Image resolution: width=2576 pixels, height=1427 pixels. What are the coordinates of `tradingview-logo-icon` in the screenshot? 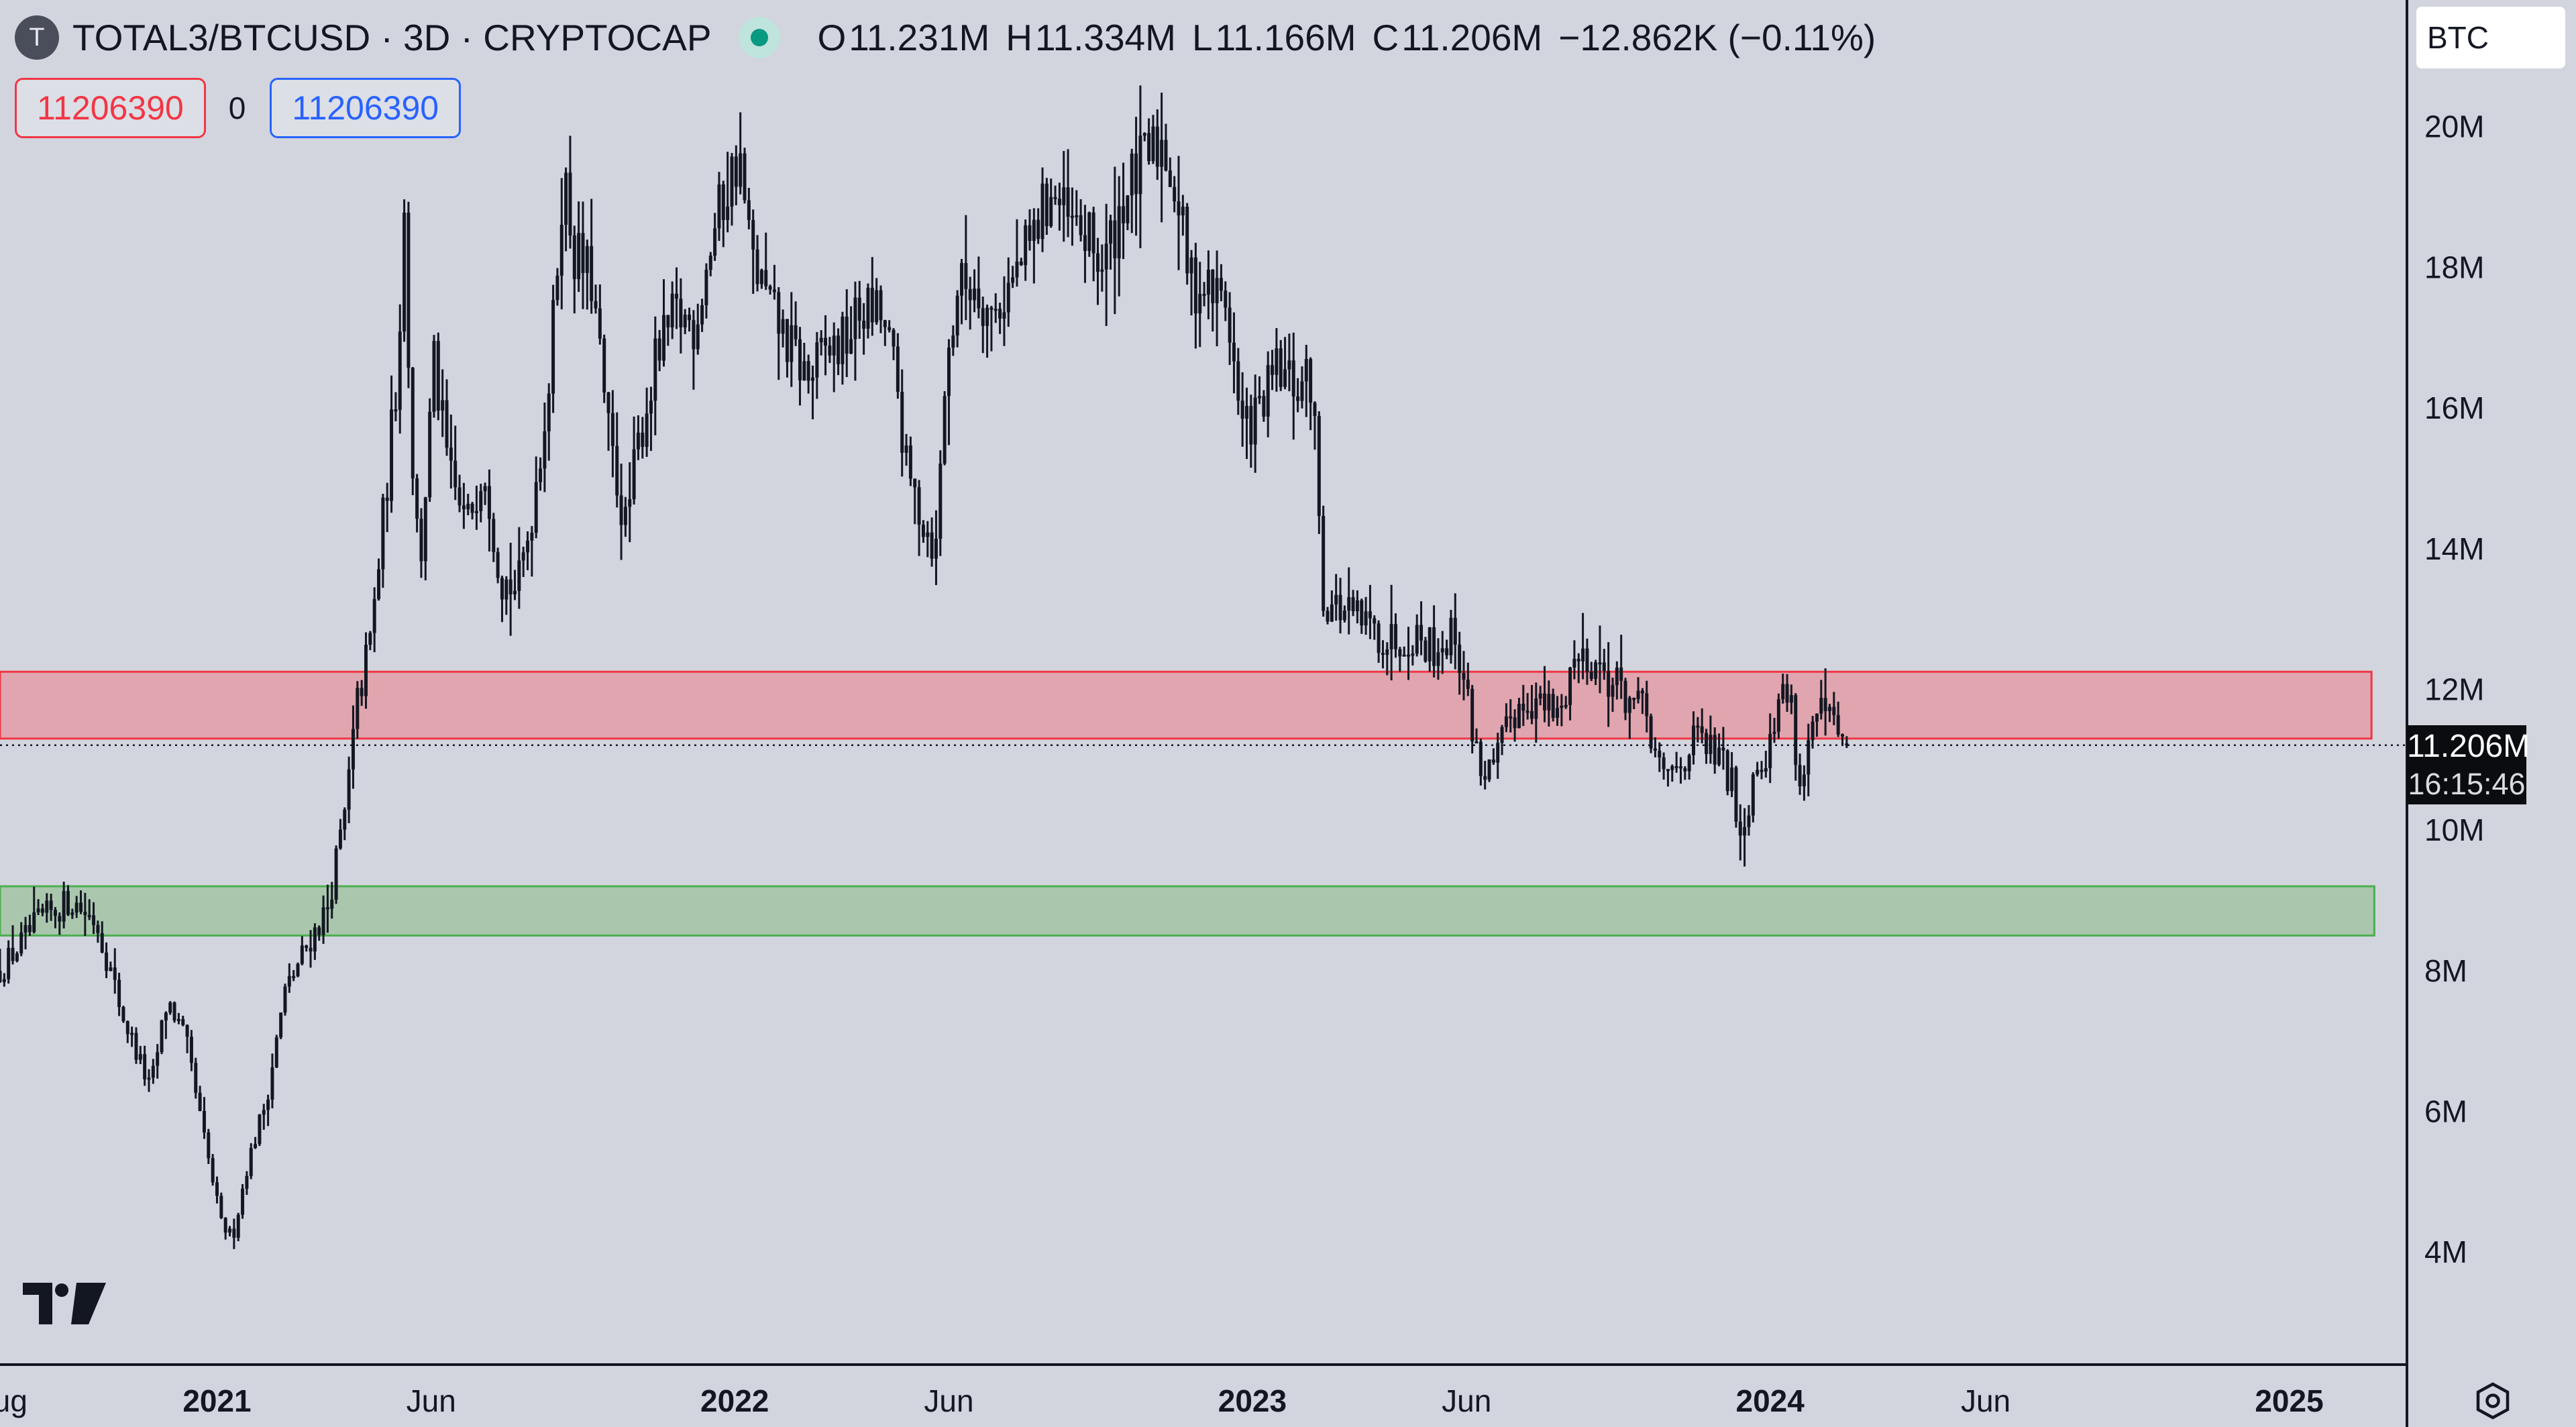 It's located at (64, 1303).